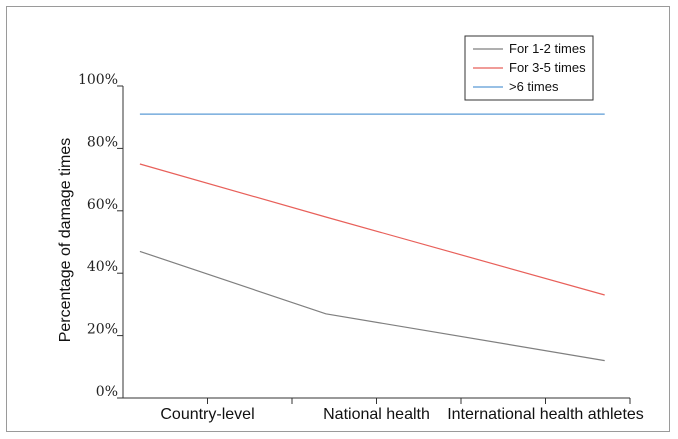 The height and width of the screenshot is (439, 678). What do you see at coordinates (376, 414) in the screenshot?
I see `x-tick-label: National health` at bounding box center [376, 414].